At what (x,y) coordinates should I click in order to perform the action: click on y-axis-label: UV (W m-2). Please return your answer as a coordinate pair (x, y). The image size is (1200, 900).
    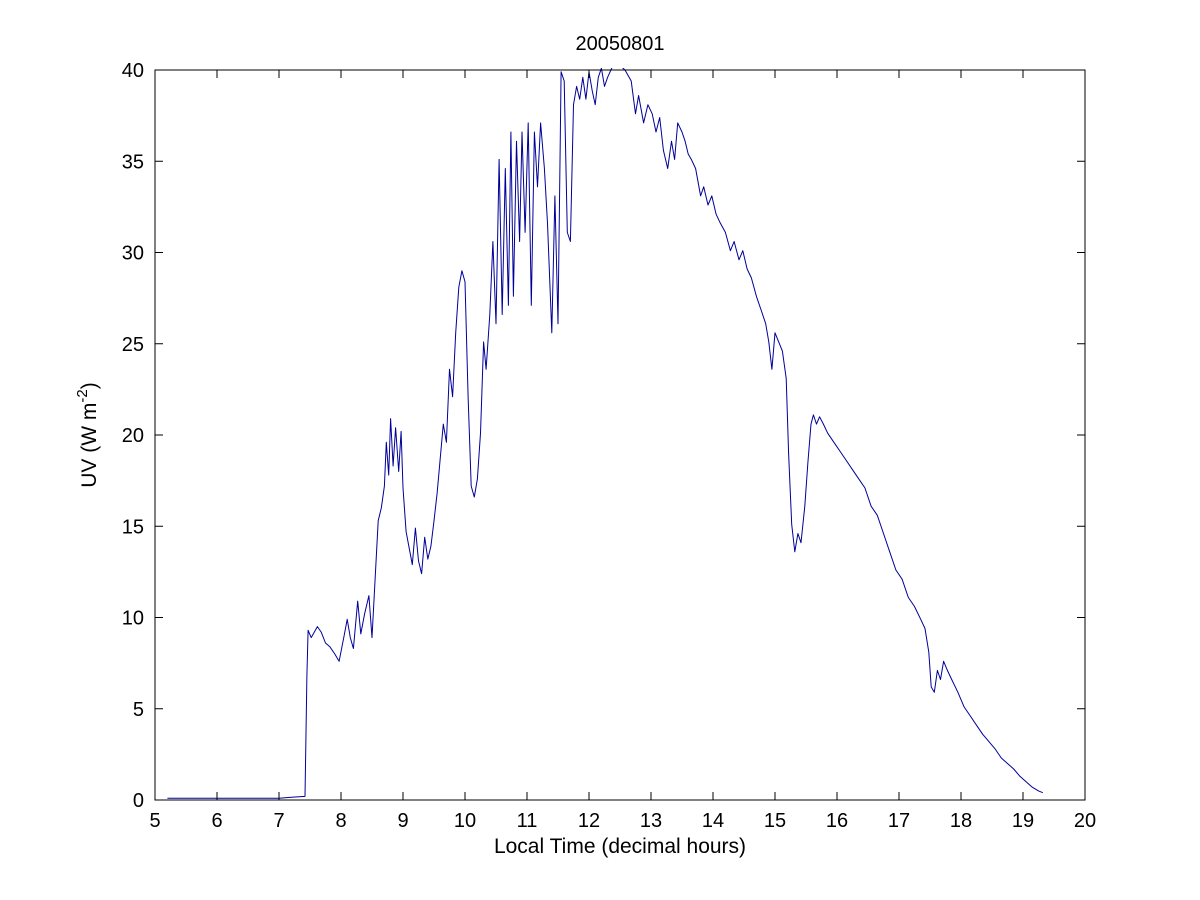
    Looking at the image, I should click on (87, 435).